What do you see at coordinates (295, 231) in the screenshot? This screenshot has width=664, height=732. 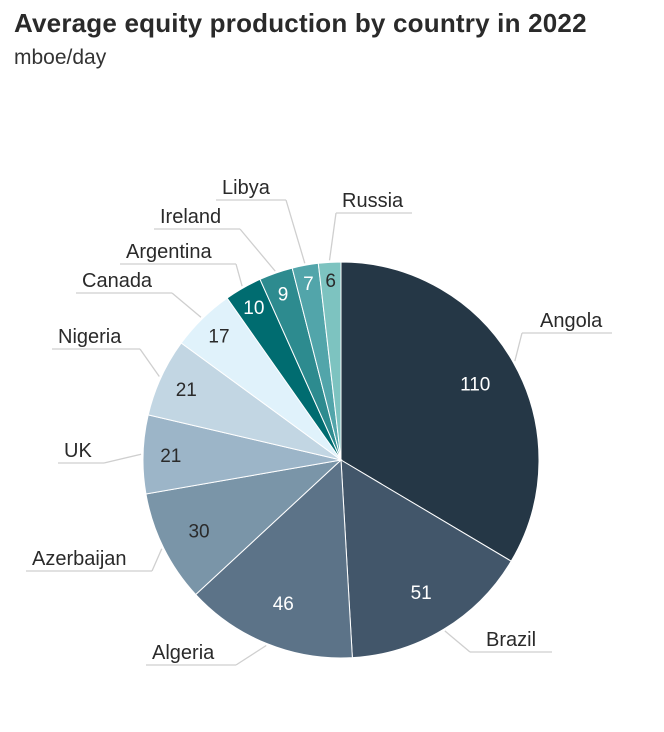 I see `leader-line-libya` at bounding box center [295, 231].